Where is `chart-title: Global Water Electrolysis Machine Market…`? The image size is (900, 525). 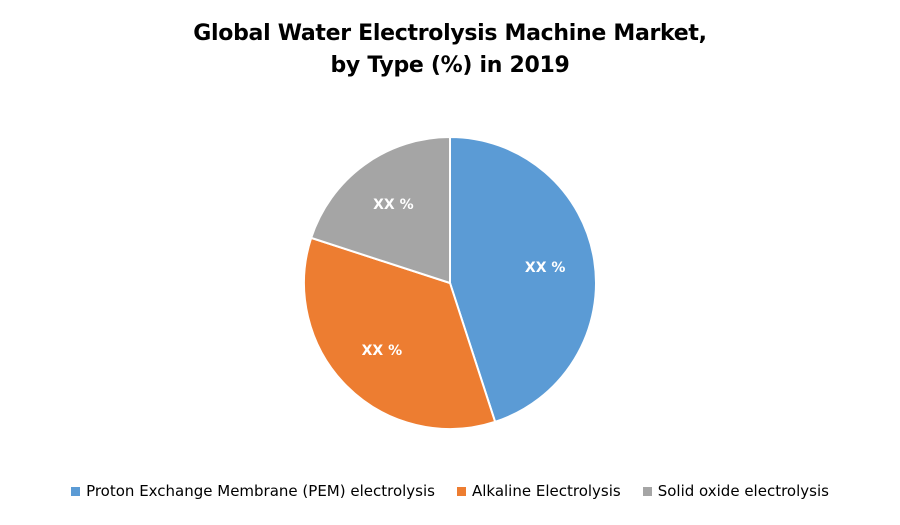
chart-title: Global Water Electrolysis Machine Market… is located at coordinates (450, 50).